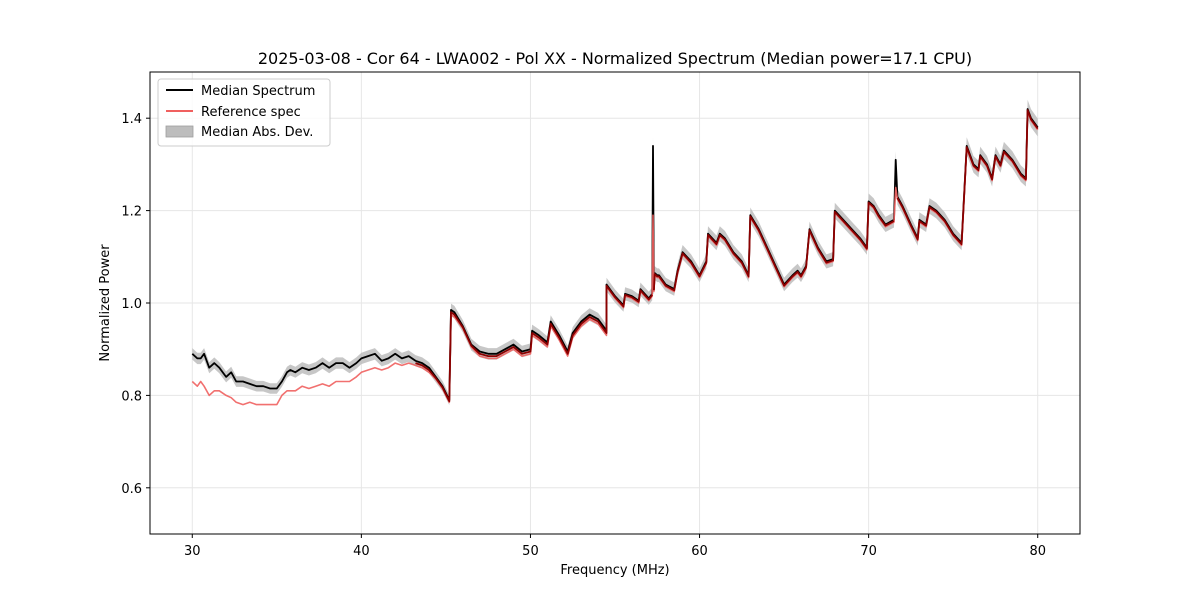 The width and height of the screenshot is (1200, 600). Describe the element at coordinates (131, 212) in the screenshot. I see `y-tick-label: 1.2` at that location.